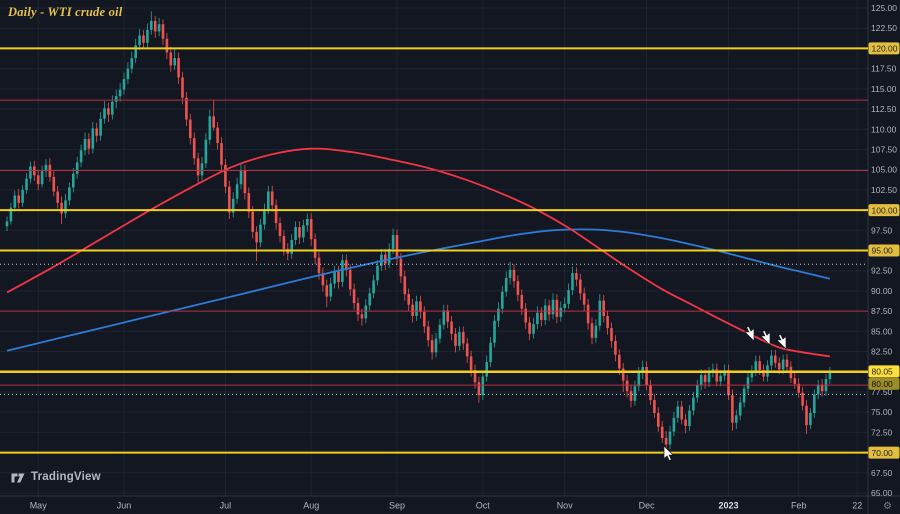 The height and width of the screenshot is (514, 900). Describe the element at coordinates (884, 69) in the screenshot. I see `price-tick-label: 117.50` at that location.